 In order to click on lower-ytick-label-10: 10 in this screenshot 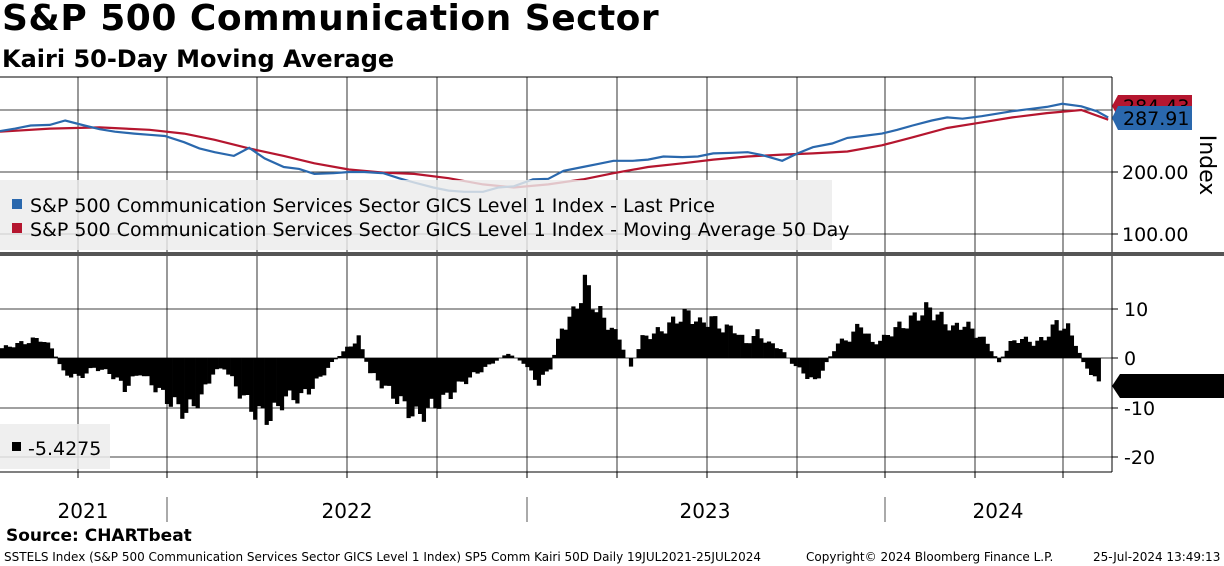, I will do `click(1136, 310)`.